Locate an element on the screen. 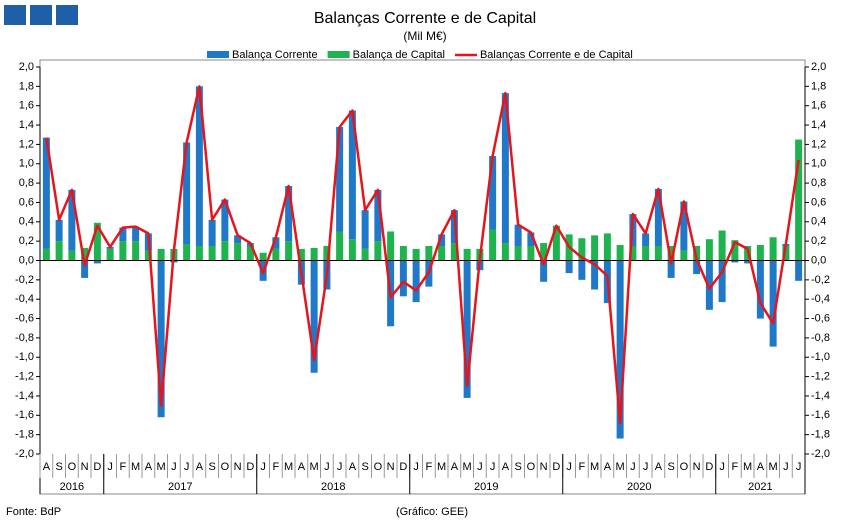 This screenshot has height=525, width=851. y2-tick-label: -0,2 is located at coordinates (820, 280).